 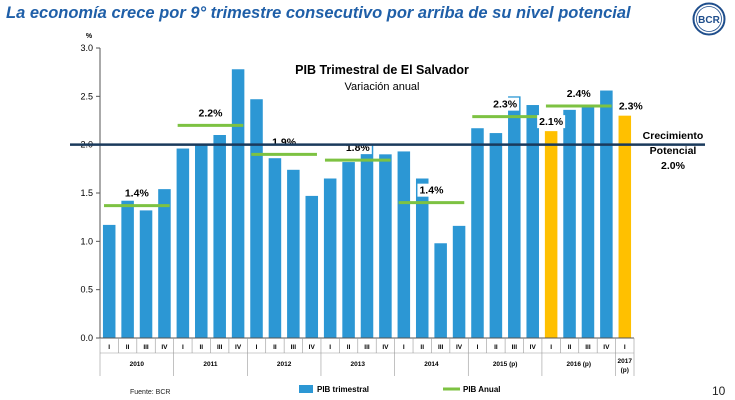 What do you see at coordinates (86, 241) in the screenshot?
I see `y-tick-label: 1.0` at bounding box center [86, 241].